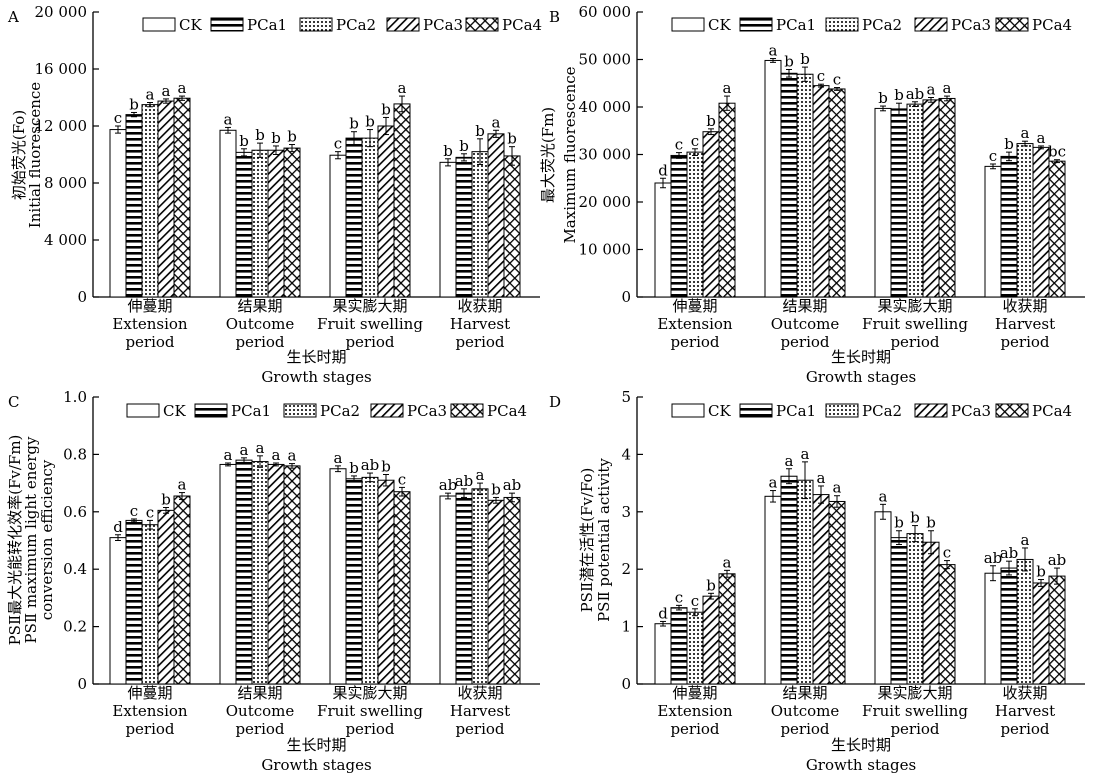 This screenshot has height=782, width=1100. Describe the element at coordinates (61, 69) in the screenshot. I see `y-tick-label: 16 000` at that location.